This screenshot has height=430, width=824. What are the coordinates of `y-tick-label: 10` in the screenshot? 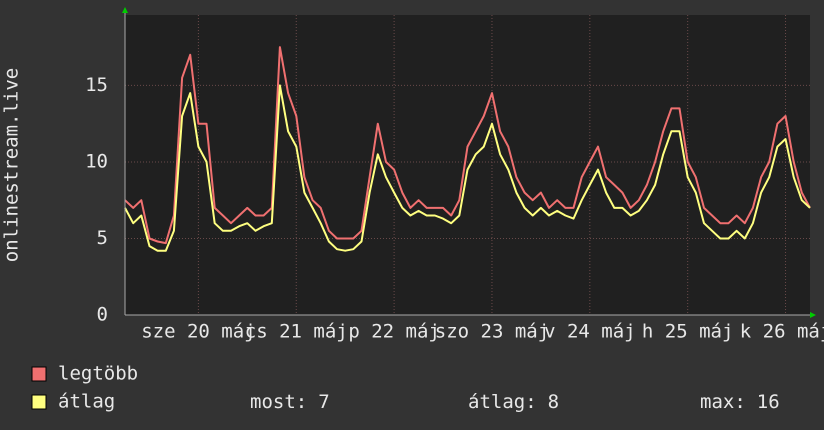 It's located at (96, 161).